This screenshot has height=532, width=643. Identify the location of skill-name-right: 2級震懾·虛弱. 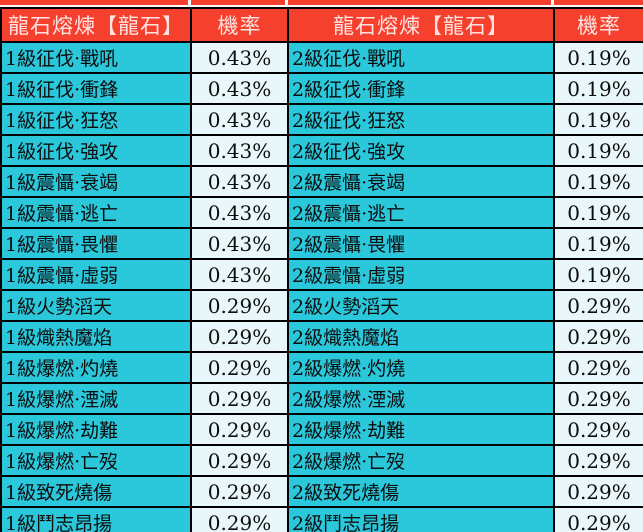
(421, 274).